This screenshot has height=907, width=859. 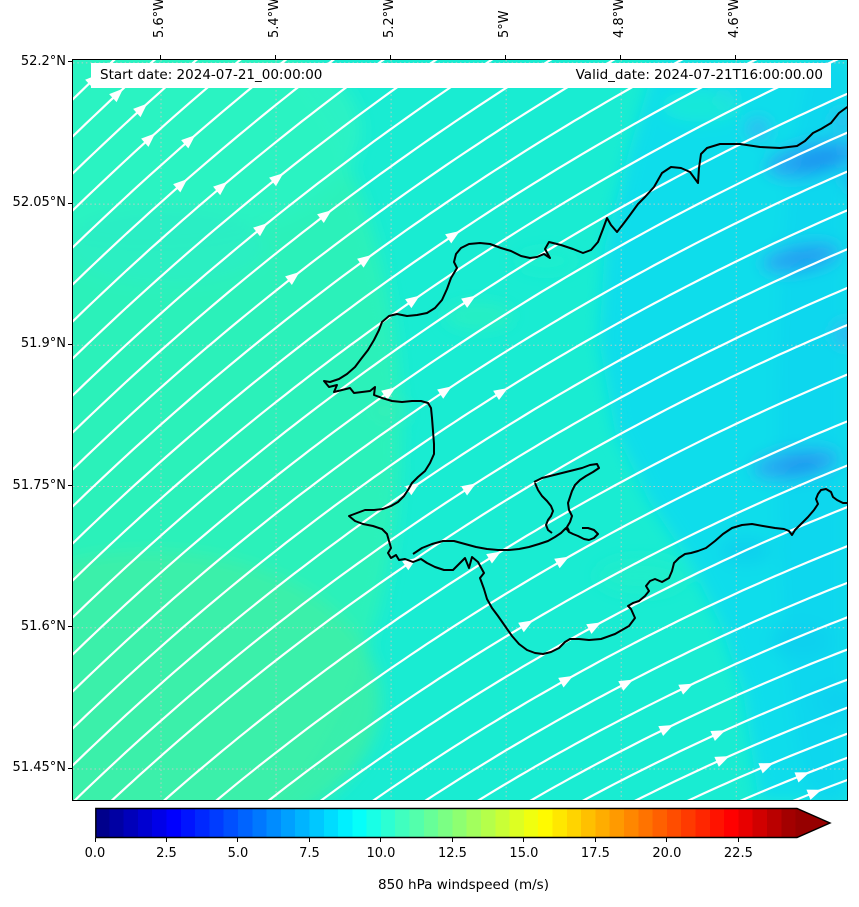 I want to click on y-tick-label: 52.05°N, so click(x=39, y=203).